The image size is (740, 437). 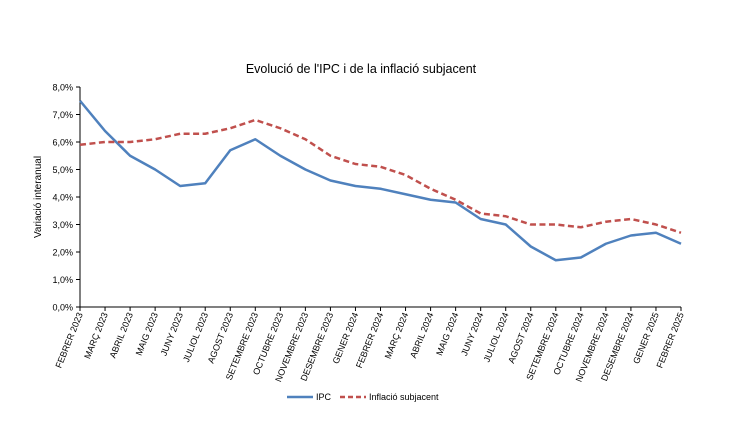 What do you see at coordinates (172, 334) in the screenshot?
I see `x-tick-label: JUNY 2023` at bounding box center [172, 334].